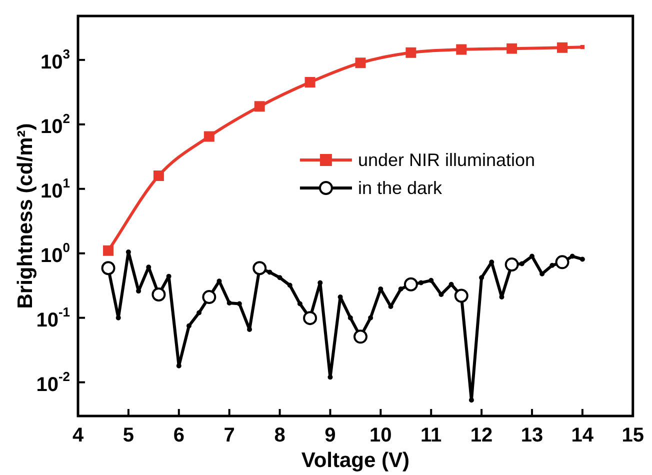 The width and height of the screenshot is (652, 475). I want to click on x-tick-label: 11, so click(431, 435).